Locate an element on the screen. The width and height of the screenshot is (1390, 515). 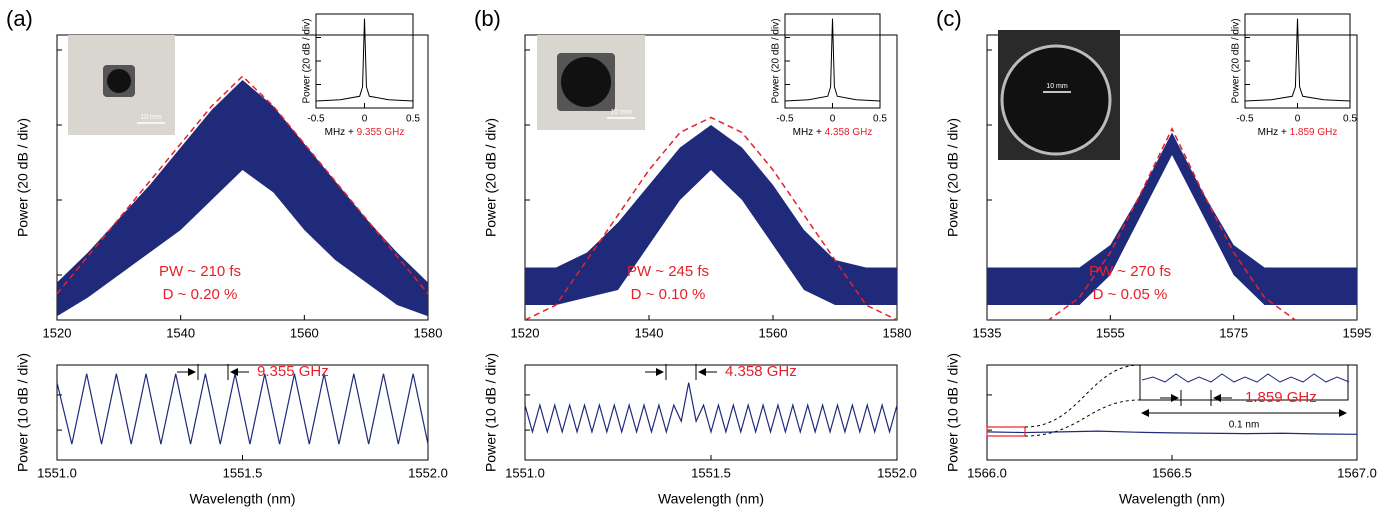
x-axis-label: MHz + 4.358 GHz is located at coordinates (833, 132).